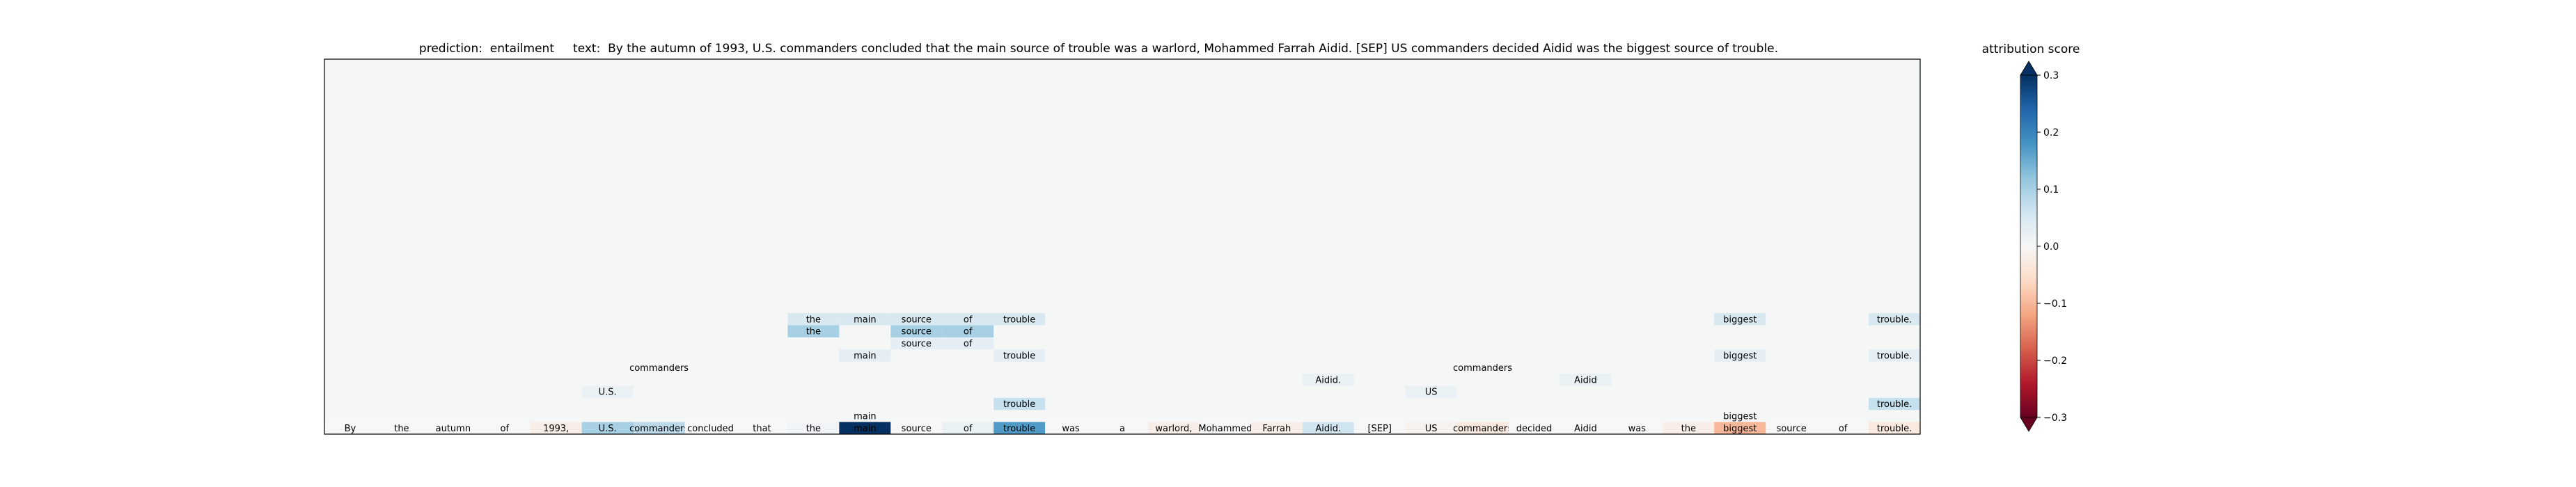  I want to click on token-label: was, so click(1637, 429).